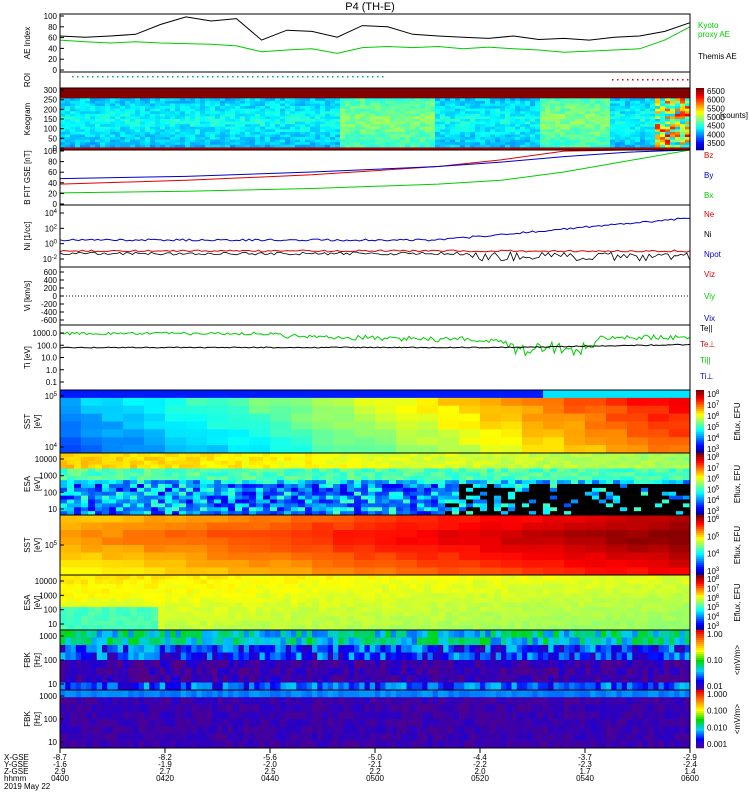 Image resolution: width=750 pixels, height=800 pixels. I want to click on legend-npot: Npot, so click(713, 254).